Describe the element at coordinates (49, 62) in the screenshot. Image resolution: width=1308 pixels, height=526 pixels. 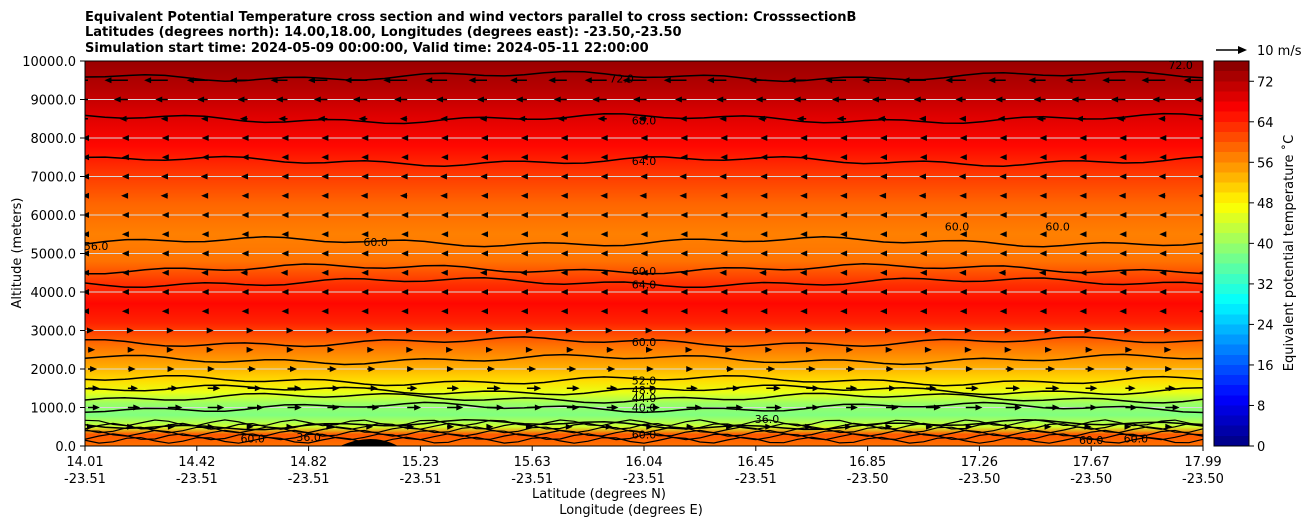
I see `y-tick-label-10: 10000.0` at that location.